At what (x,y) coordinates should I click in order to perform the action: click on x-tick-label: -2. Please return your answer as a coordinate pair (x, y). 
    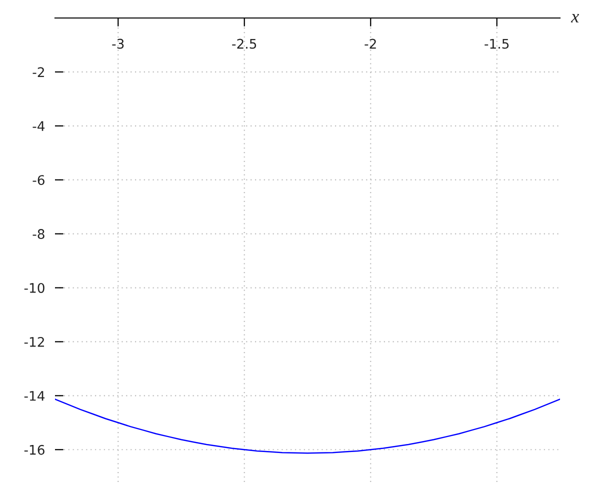
    Looking at the image, I should click on (370, 43).